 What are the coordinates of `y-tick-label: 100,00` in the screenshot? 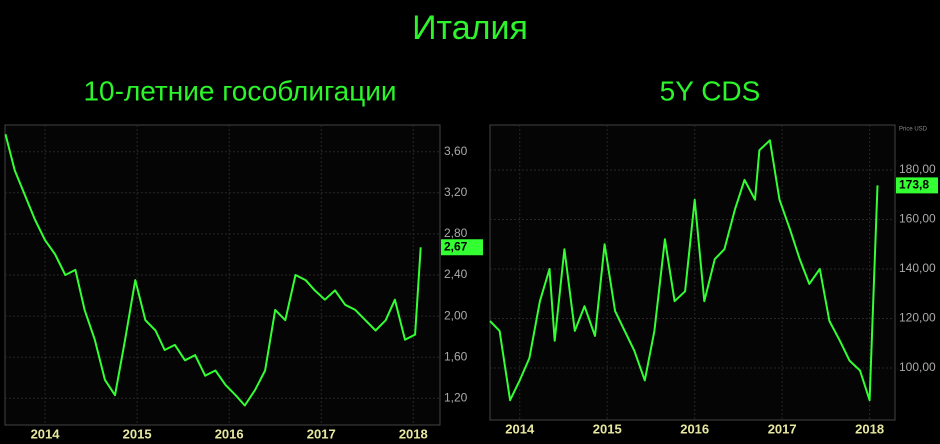 It's located at (917, 367).